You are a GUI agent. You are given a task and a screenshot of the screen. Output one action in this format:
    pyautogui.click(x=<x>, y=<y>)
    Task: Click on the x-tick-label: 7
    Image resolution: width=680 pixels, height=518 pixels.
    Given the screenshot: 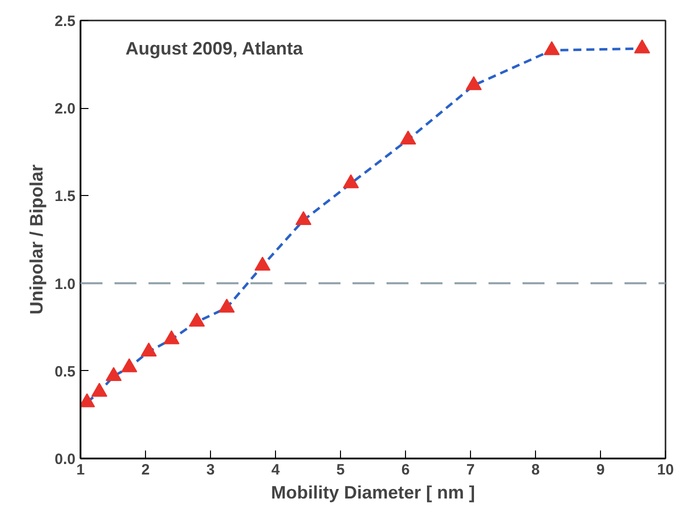 What is the action you would take?
    pyautogui.click(x=470, y=470)
    